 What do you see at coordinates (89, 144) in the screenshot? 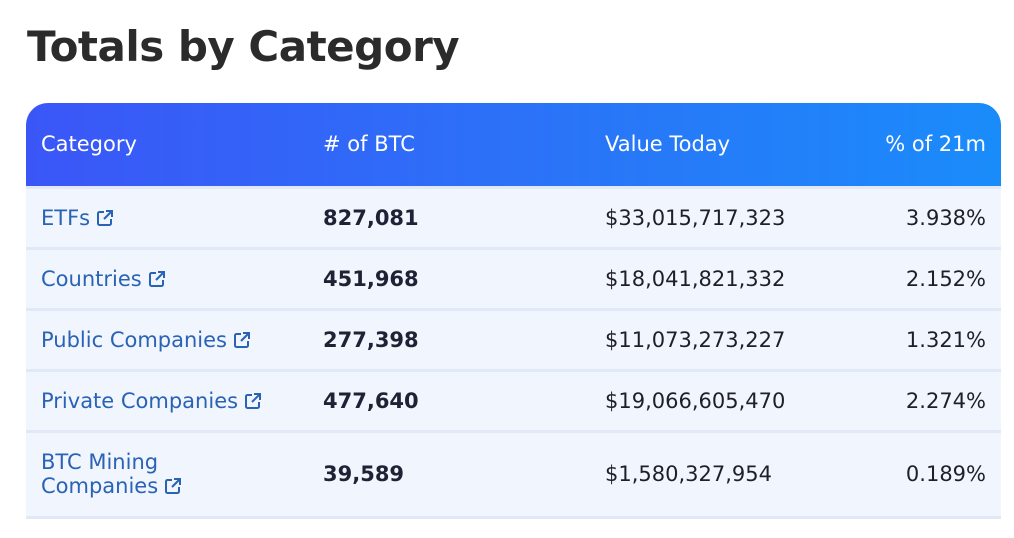
I see `header-category: Category` at bounding box center [89, 144].